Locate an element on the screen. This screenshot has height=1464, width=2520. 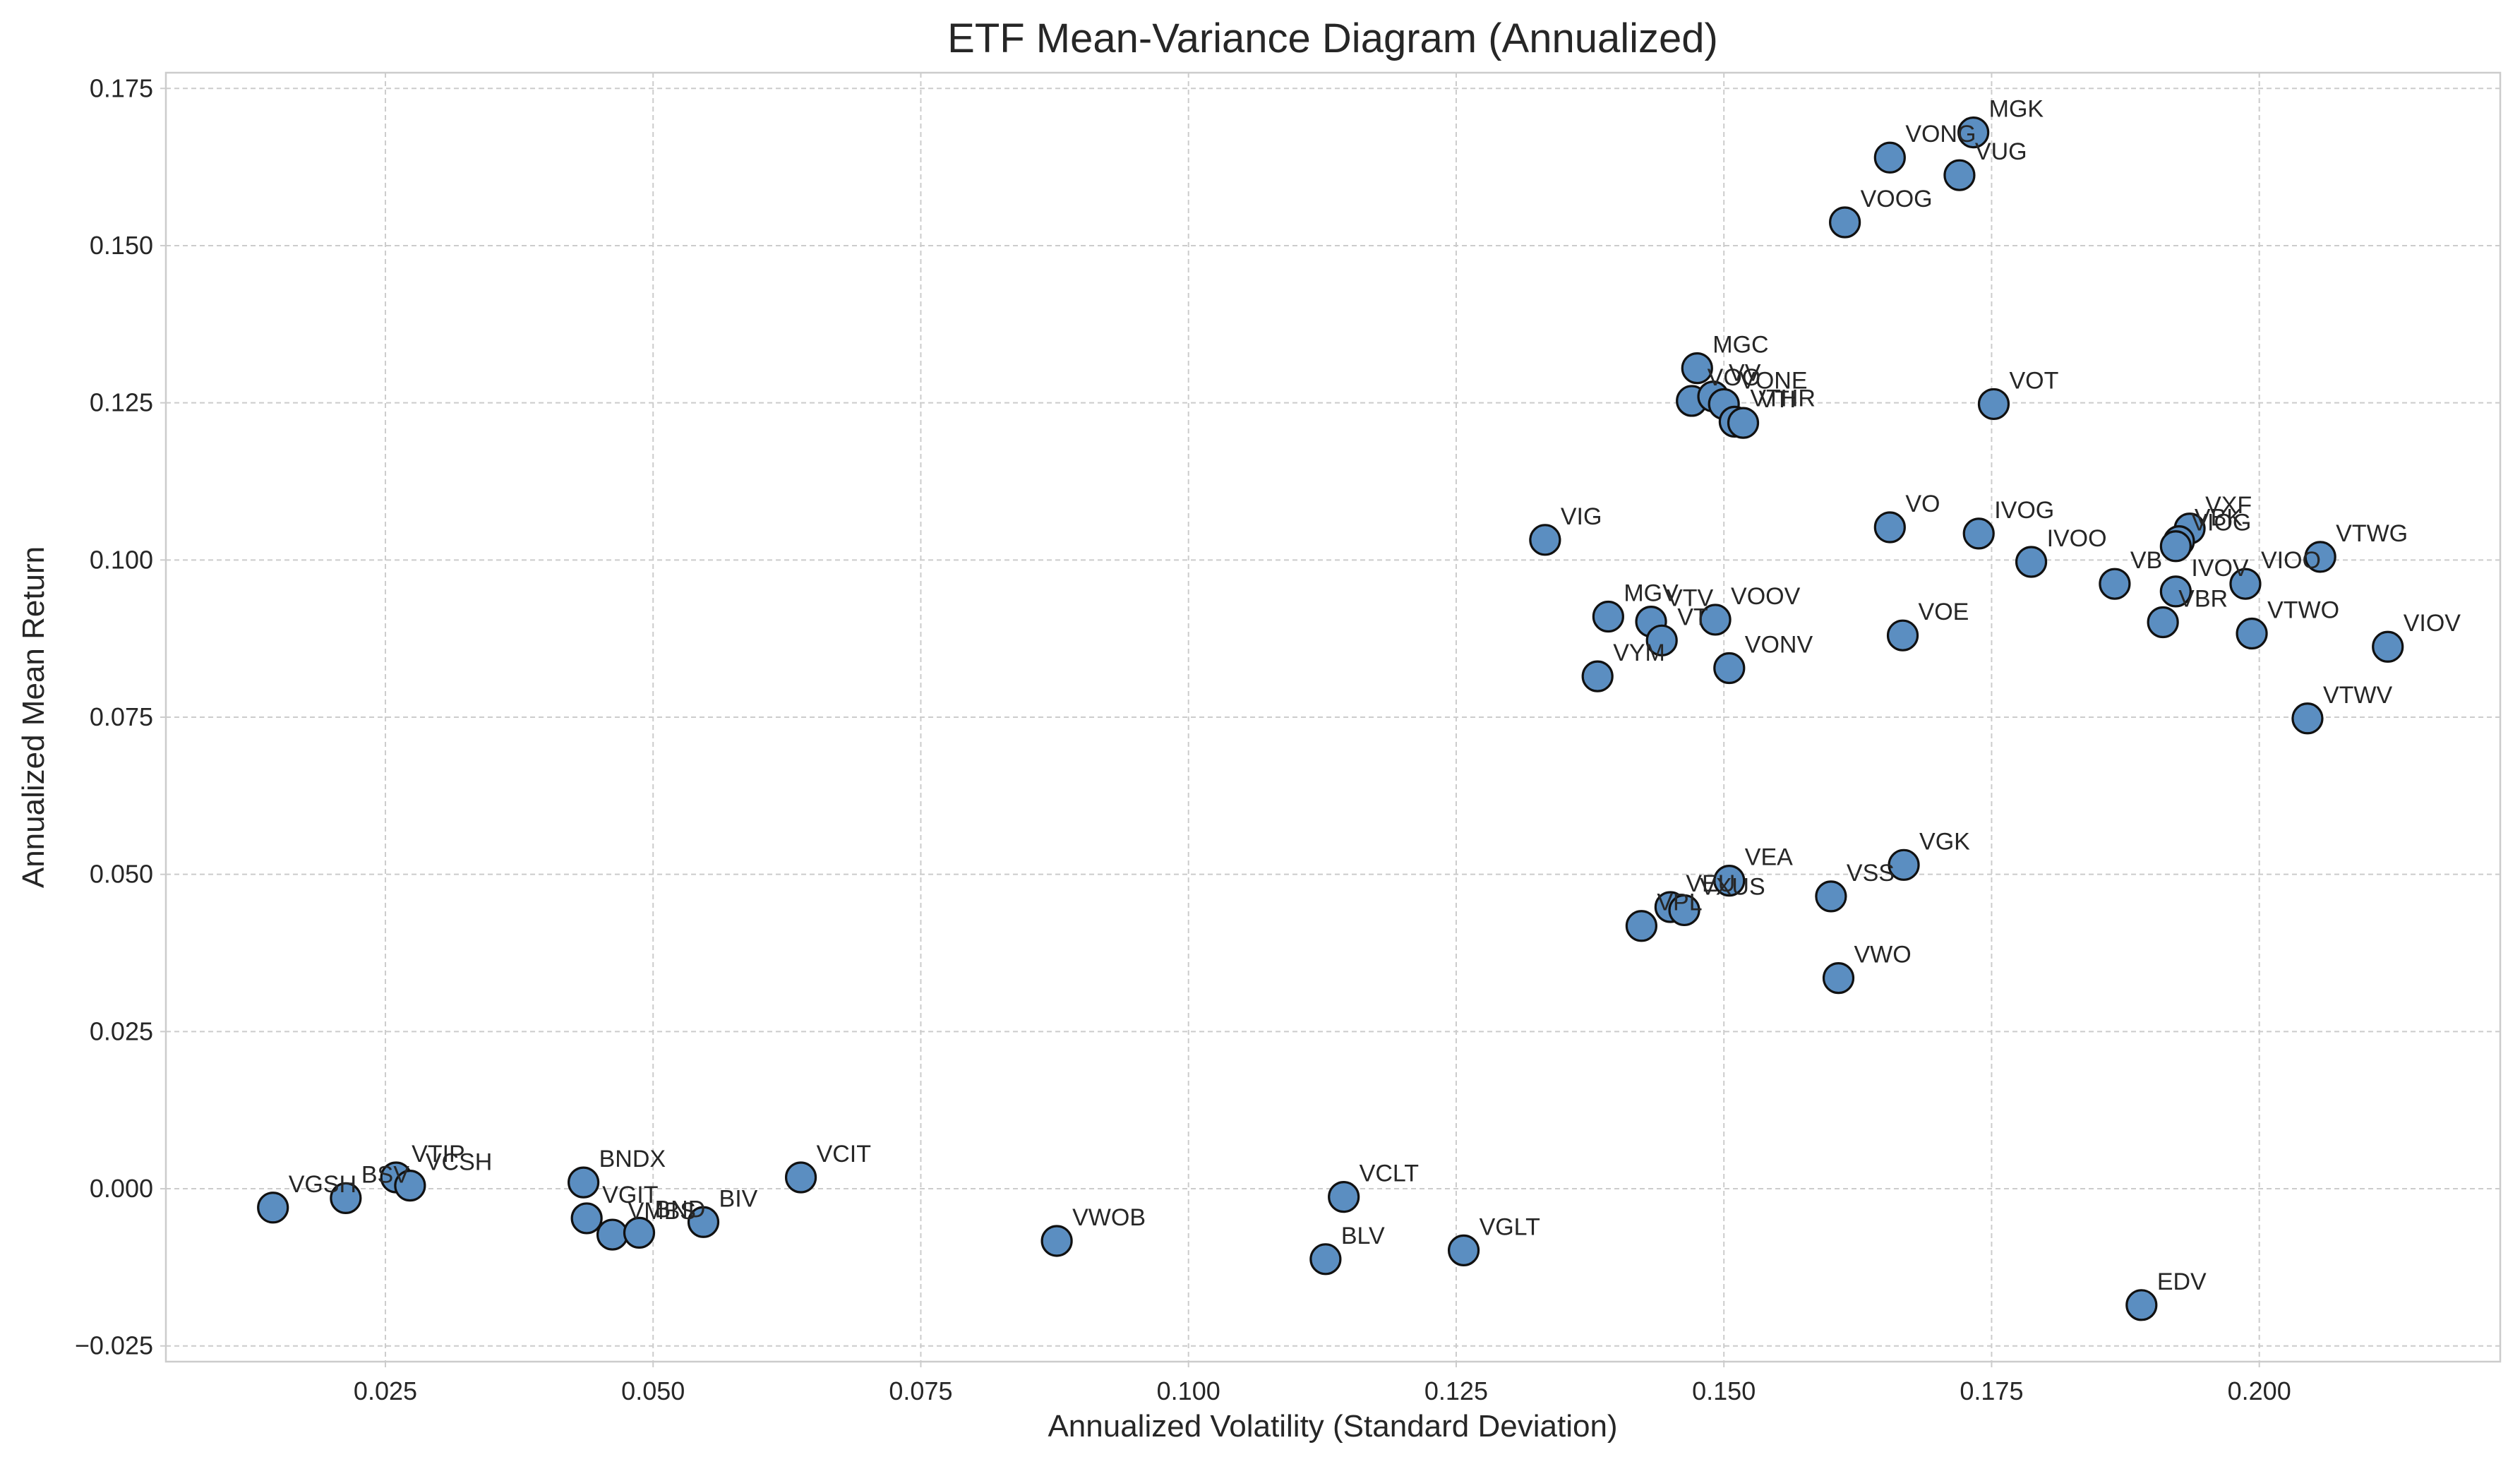
point-label: VCIT is located at coordinates (844, 1155).